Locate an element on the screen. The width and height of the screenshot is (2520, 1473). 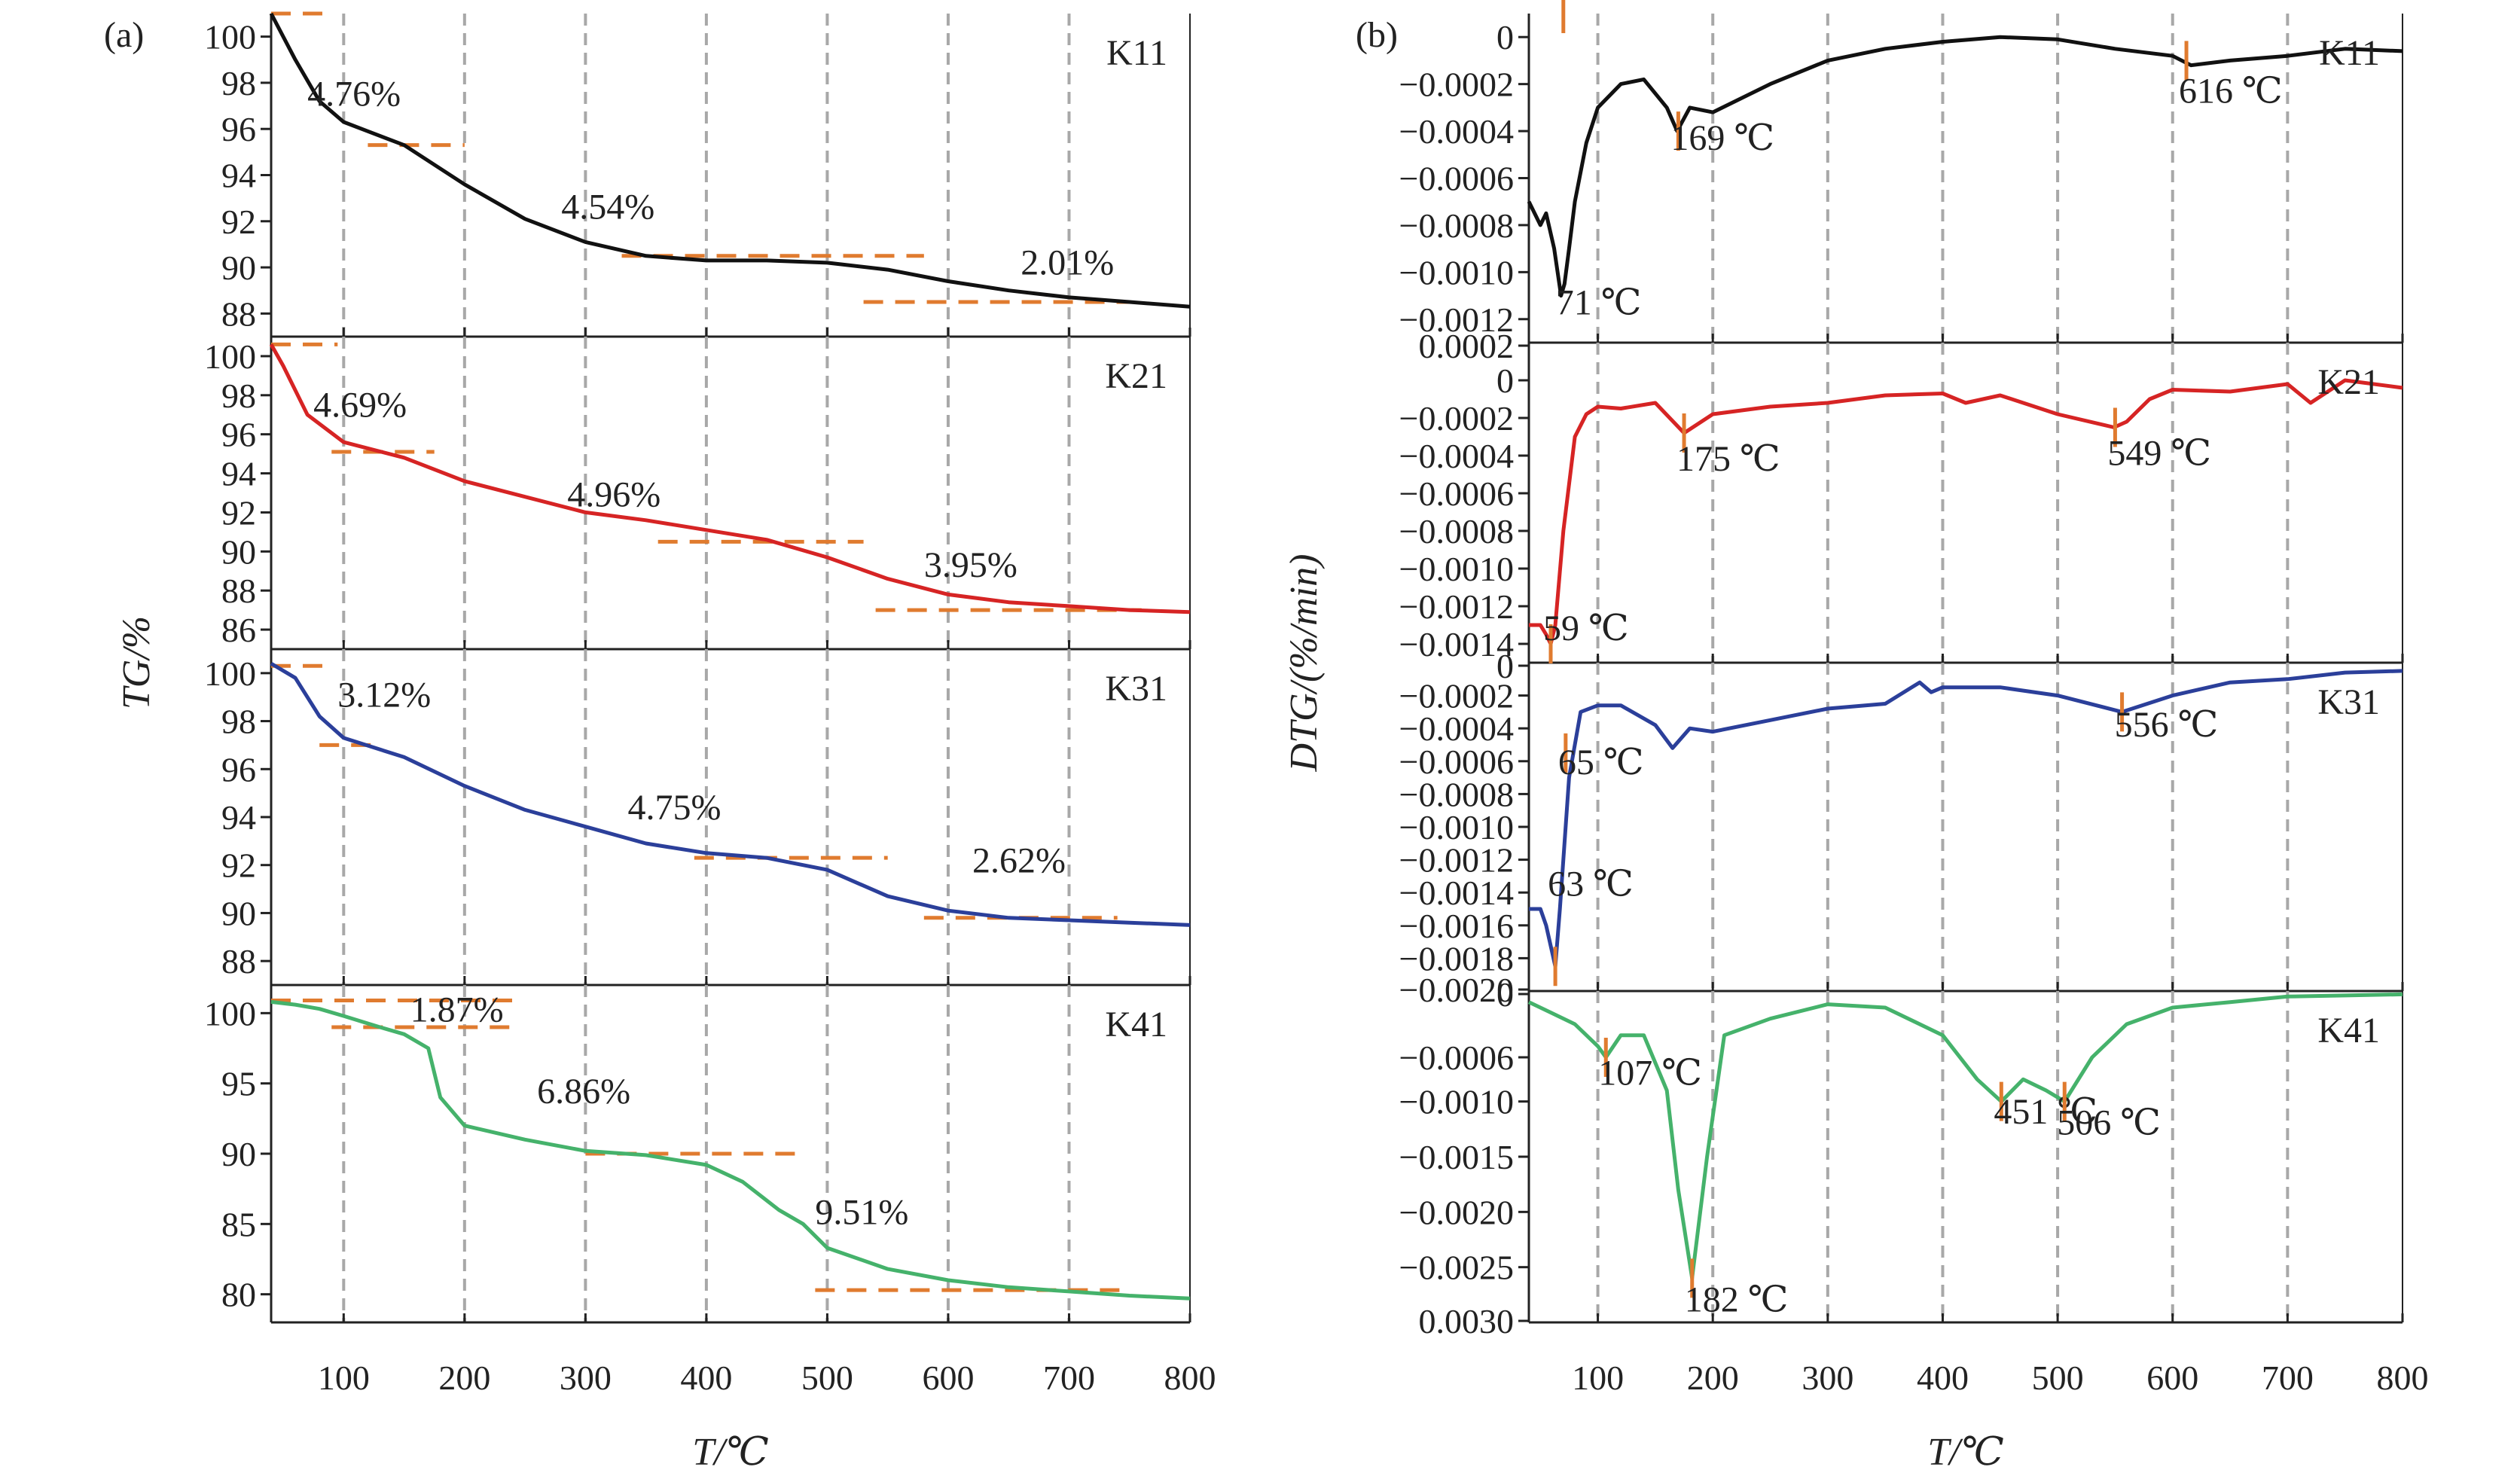
y-tick-label: −0.0014 is located at coordinates (1456, 893).